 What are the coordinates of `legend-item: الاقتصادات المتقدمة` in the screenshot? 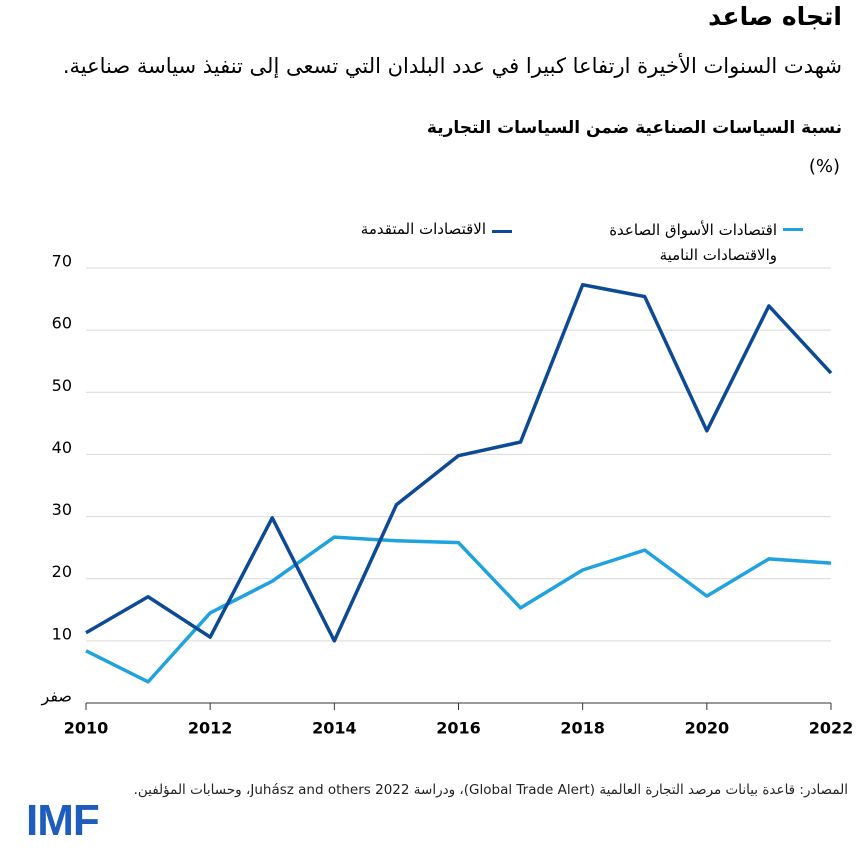 It's located at (436, 229).